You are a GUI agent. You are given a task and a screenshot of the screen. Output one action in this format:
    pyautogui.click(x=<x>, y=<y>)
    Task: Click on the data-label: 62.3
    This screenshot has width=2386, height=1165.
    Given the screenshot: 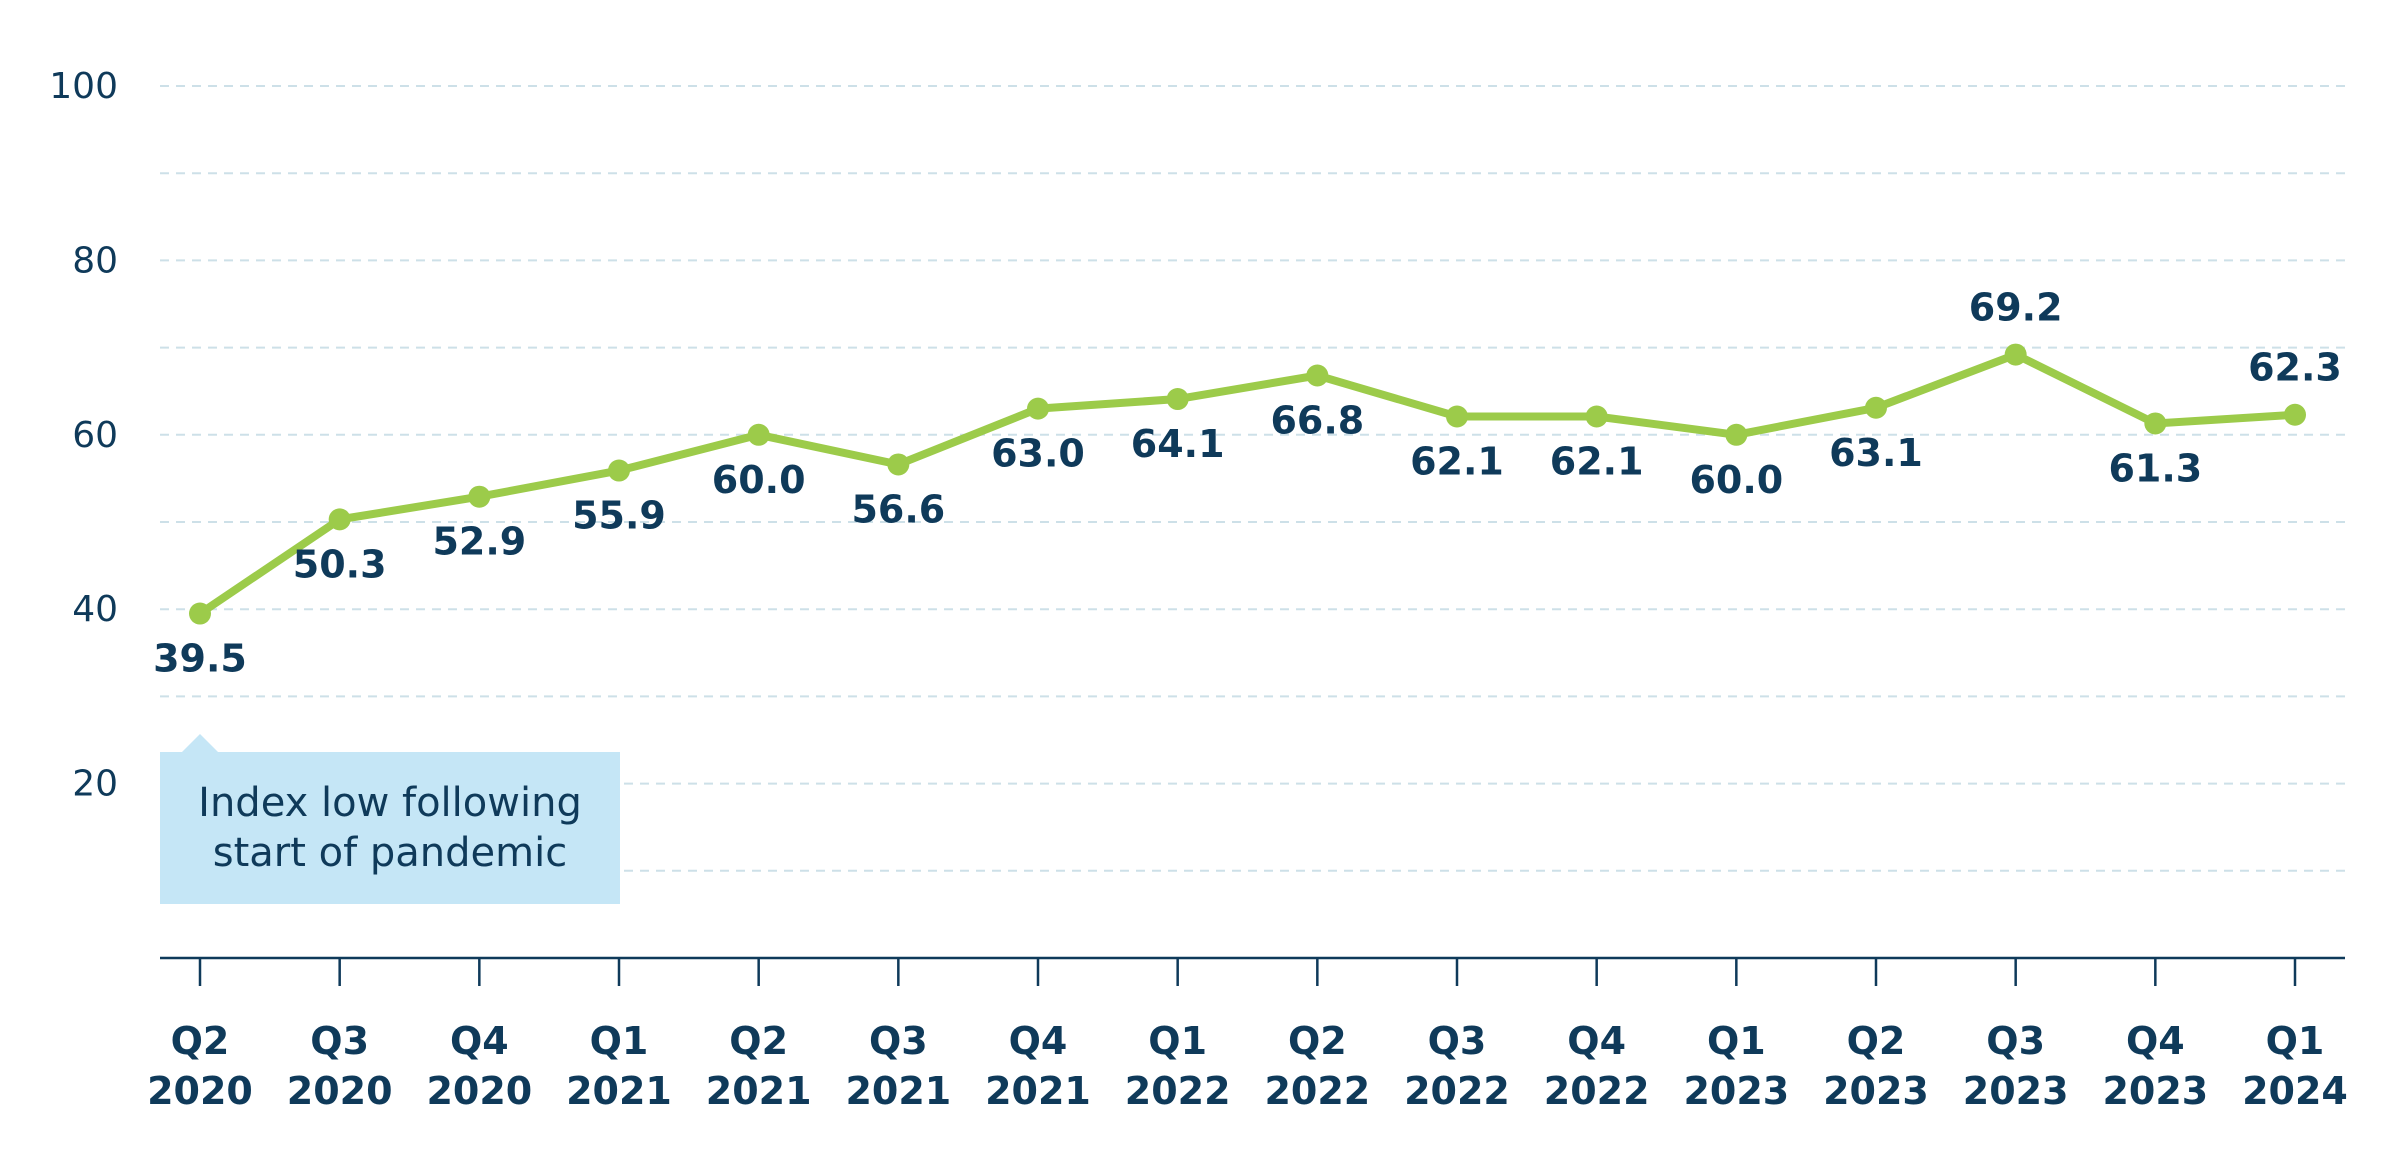 What is the action you would take?
    pyautogui.click(x=2295, y=368)
    